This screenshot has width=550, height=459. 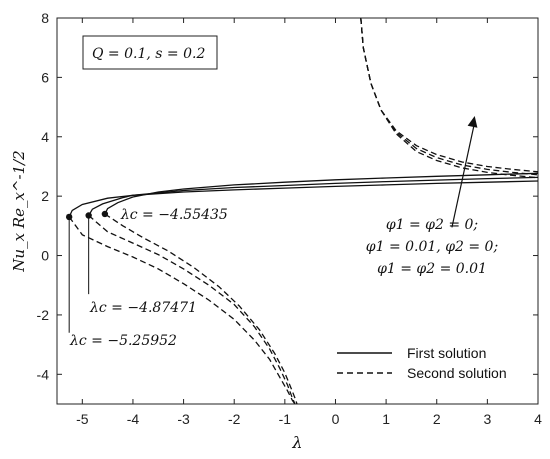 I want to click on y-tick-label: 2, so click(x=45, y=196).